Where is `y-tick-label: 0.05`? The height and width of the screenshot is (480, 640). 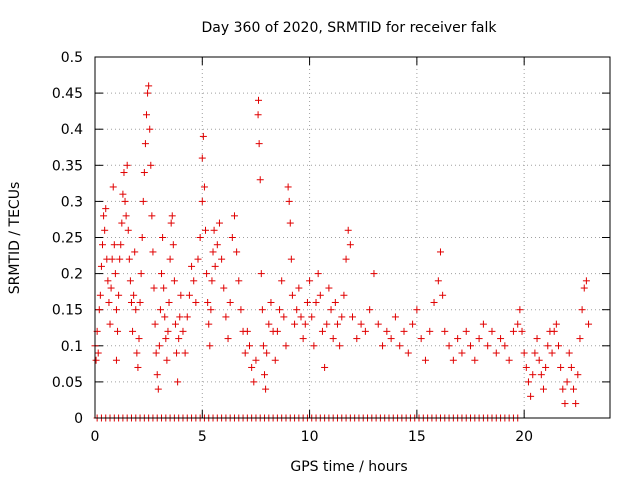 y-tick-label: 0.05 is located at coordinates (67, 383).